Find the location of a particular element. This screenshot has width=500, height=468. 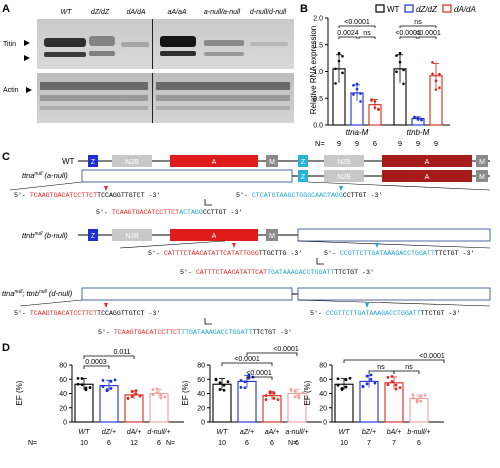

y-tick-label: 2.0 is located at coordinates (318, 19).